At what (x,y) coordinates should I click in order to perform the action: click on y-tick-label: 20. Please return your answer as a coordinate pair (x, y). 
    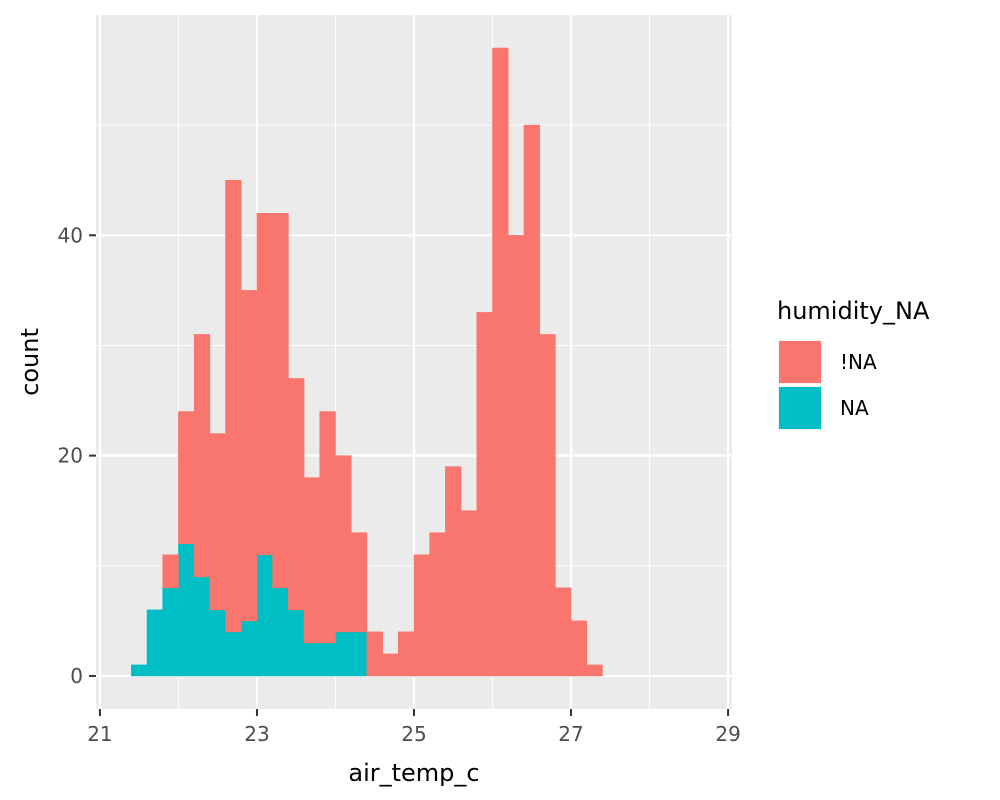
    Looking at the image, I should click on (70, 456).